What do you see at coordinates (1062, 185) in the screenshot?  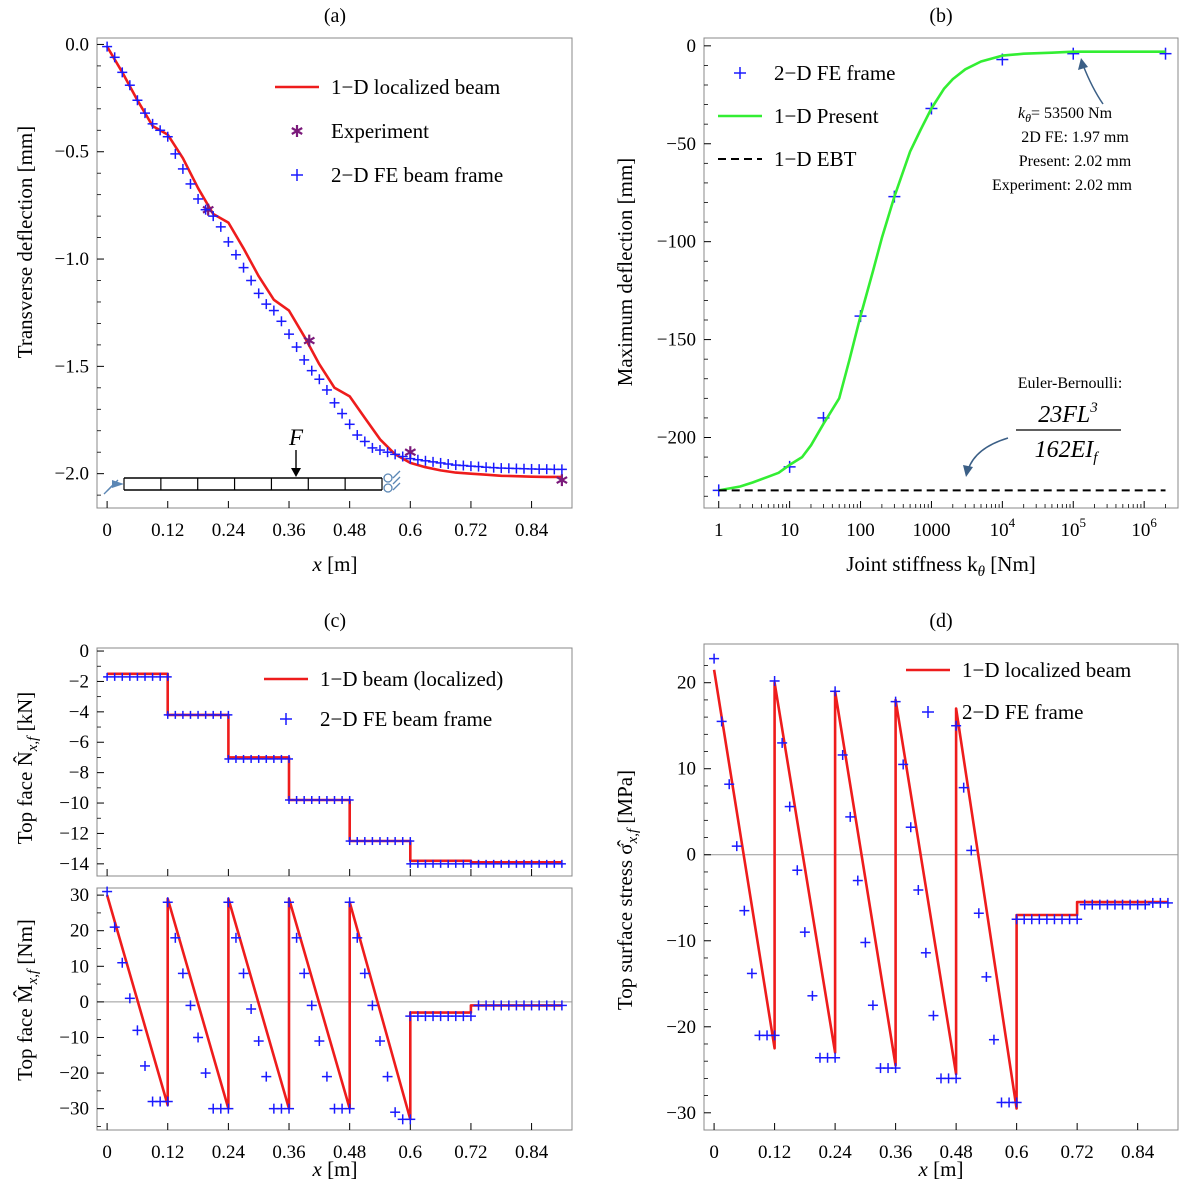 I see `annotation-experiment: Experiment: 2.02 mm` at bounding box center [1062, 185].